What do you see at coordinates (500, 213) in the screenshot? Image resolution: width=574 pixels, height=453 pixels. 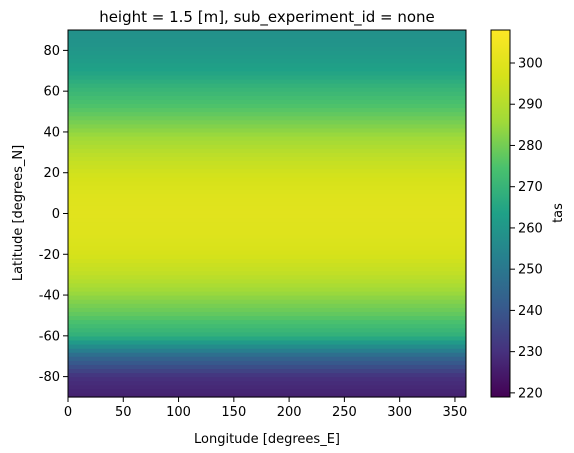 I see `colorbar` at bounding box center [500, 213].